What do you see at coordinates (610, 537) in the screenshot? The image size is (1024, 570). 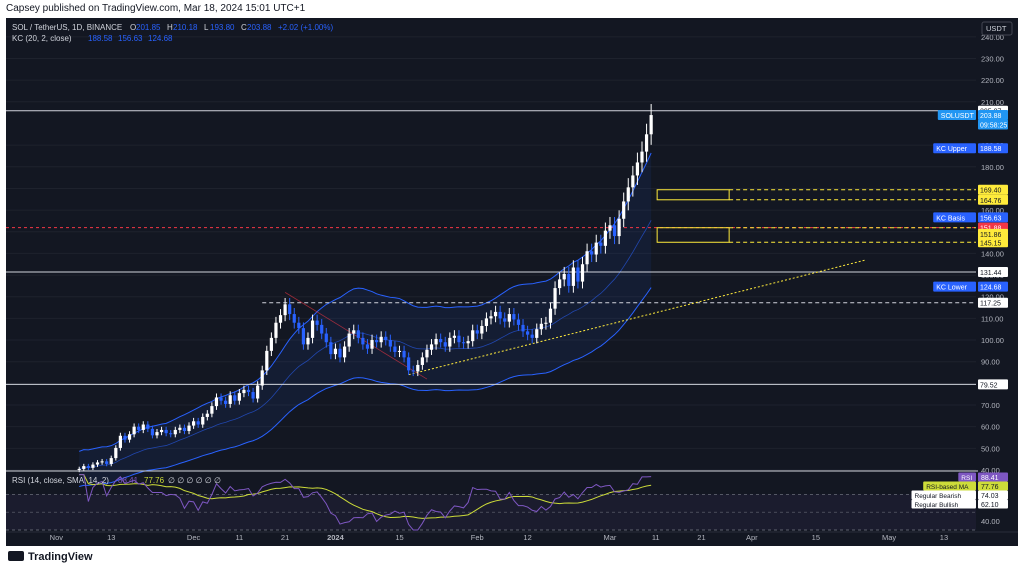 I see `x-tick-label: Mar` at bounding box center [610, 537].